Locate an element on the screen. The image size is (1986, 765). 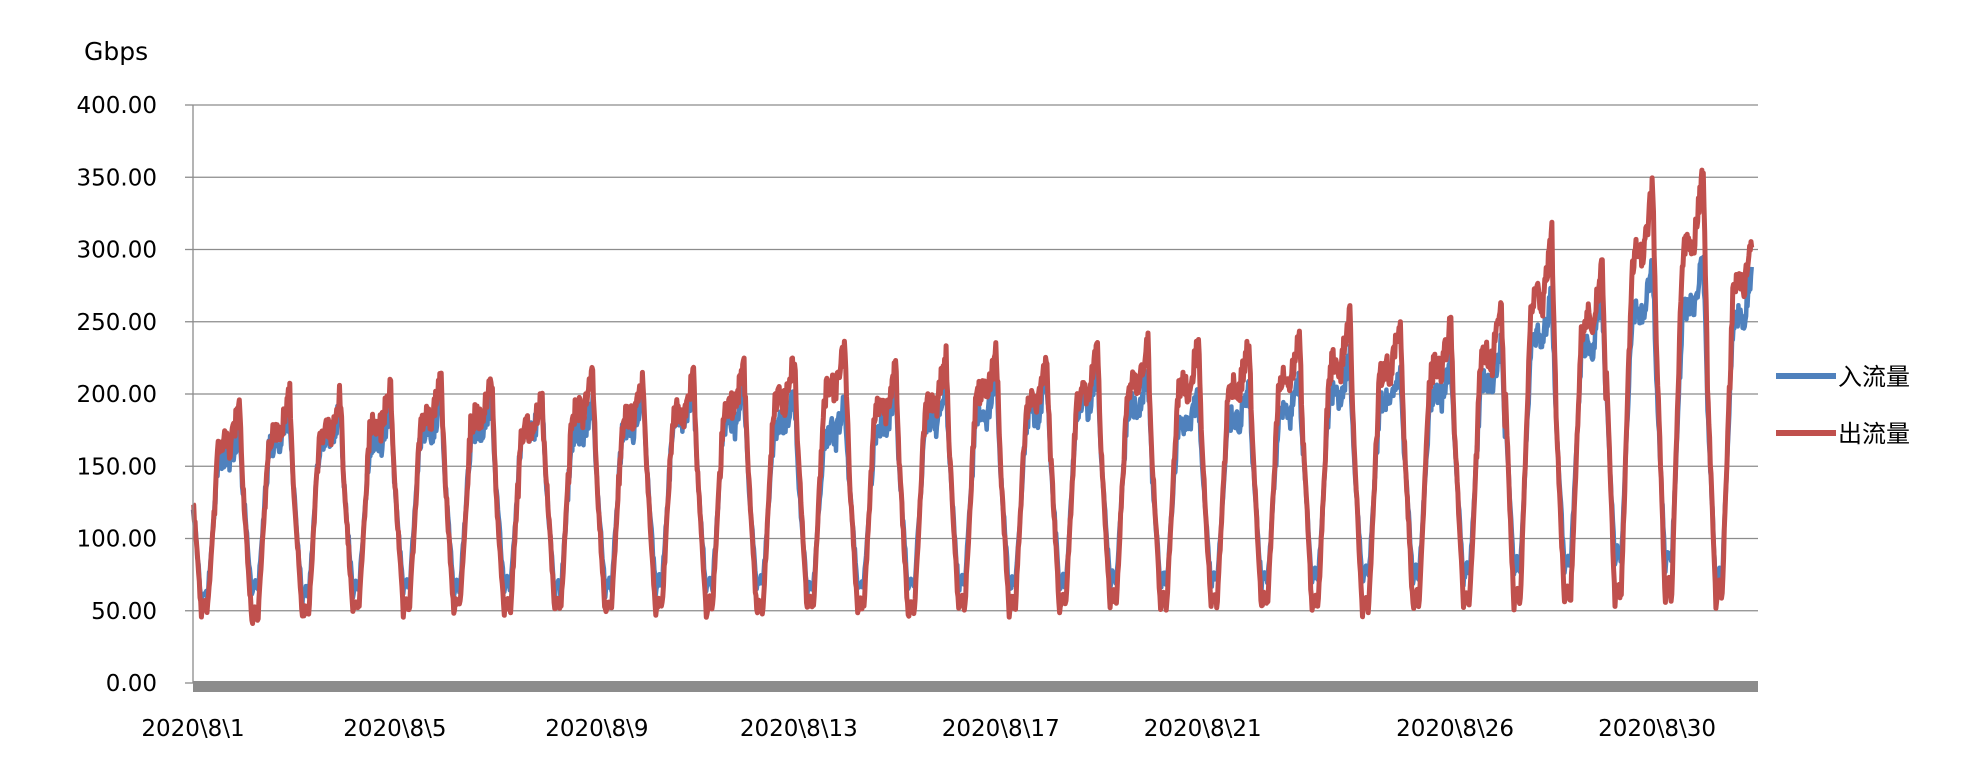
y-tick-label: 250.00 is located at coordinates (117, 323).